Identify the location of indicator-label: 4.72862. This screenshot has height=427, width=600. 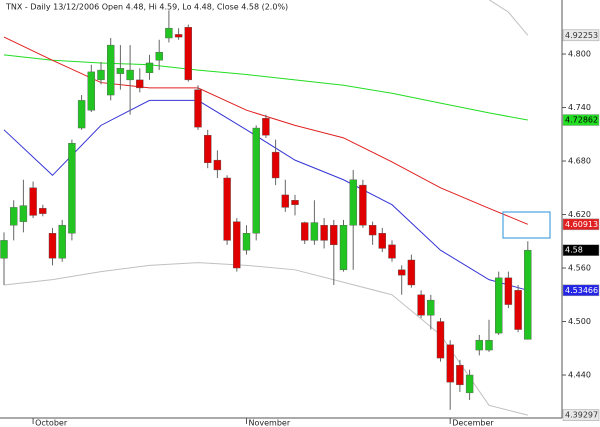
(581, 120).